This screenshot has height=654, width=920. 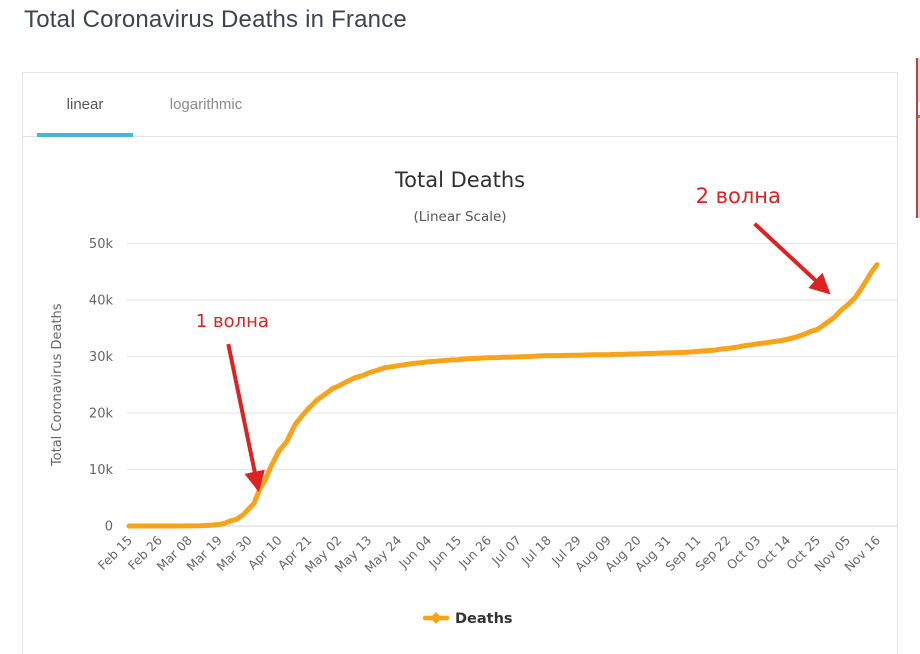 What do you see at coordinates (436, 618) in the screenshot?
I see `legend-marker-diamond` at bounding box center [436, 618].